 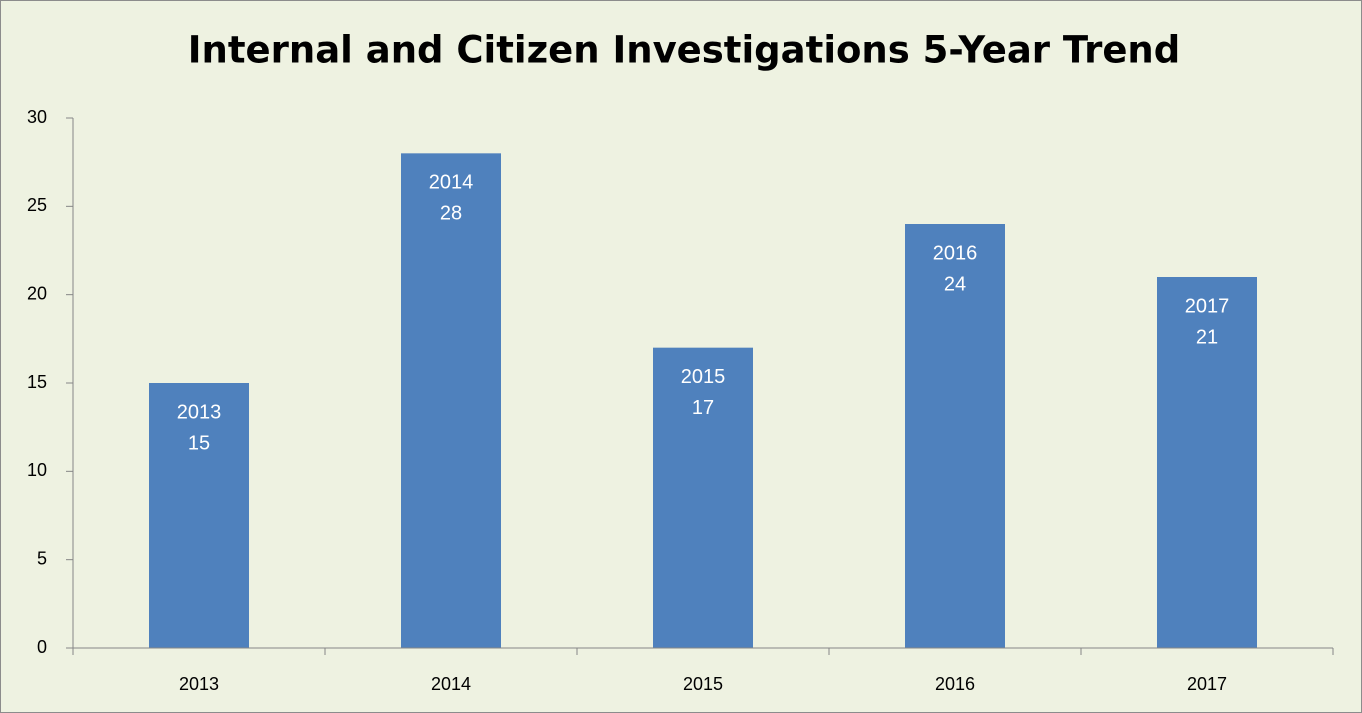 What do you see at coordinates (37, 382) in the screenshot?
I see `y-tick-label: 15` at bounding box center [37, 382].